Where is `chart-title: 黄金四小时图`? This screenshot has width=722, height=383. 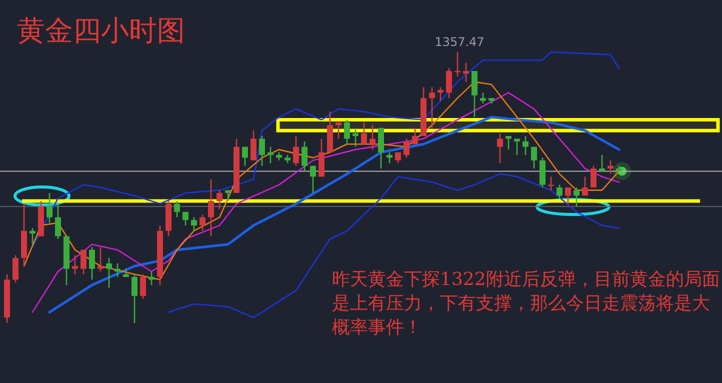
chart-title: 黄金四小时图 is located at coordinates (101, 31).